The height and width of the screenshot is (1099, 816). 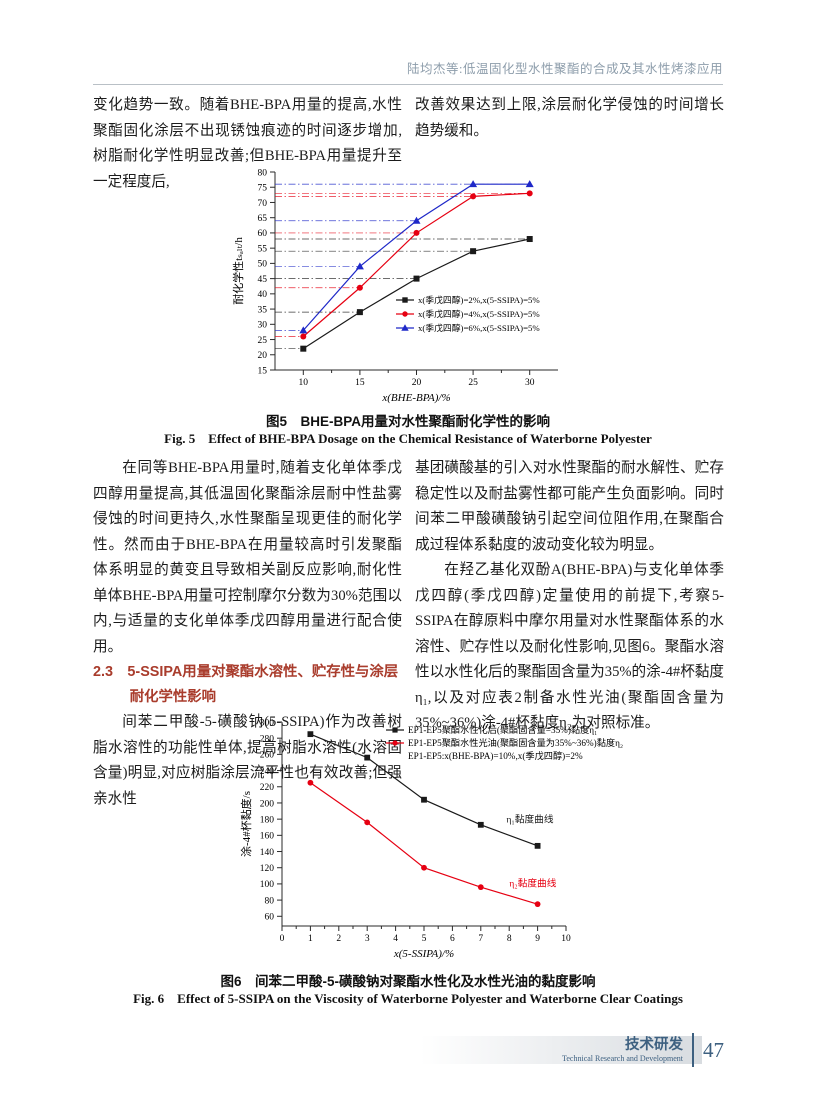 I want to click on header-rule, so click(x=408, y=84).